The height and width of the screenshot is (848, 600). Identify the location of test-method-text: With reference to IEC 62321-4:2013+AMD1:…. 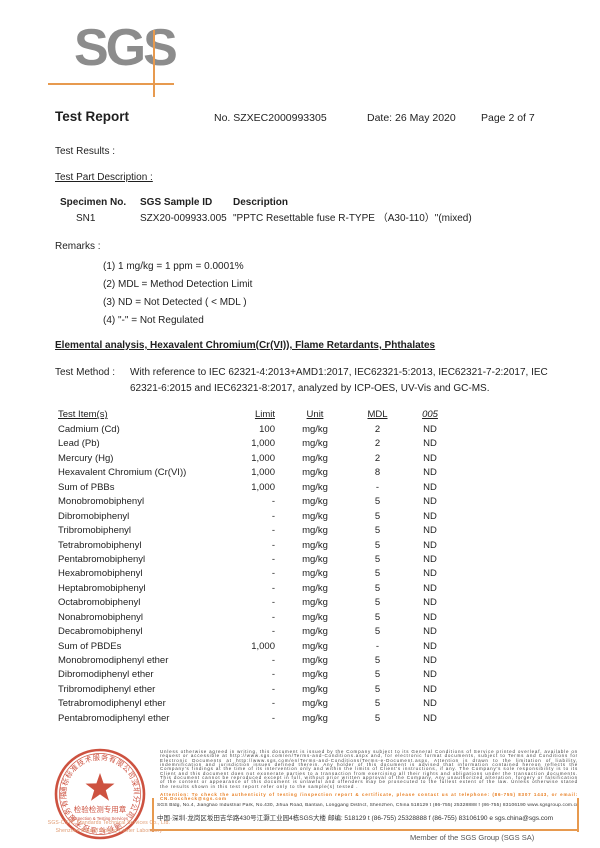
(339, 380).